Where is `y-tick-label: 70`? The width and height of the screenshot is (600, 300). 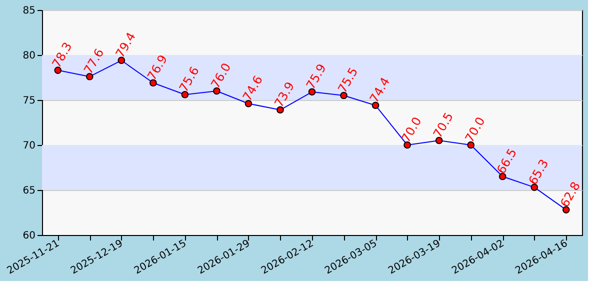 y-tick-label: 70 is located at coordinates (29, 146).